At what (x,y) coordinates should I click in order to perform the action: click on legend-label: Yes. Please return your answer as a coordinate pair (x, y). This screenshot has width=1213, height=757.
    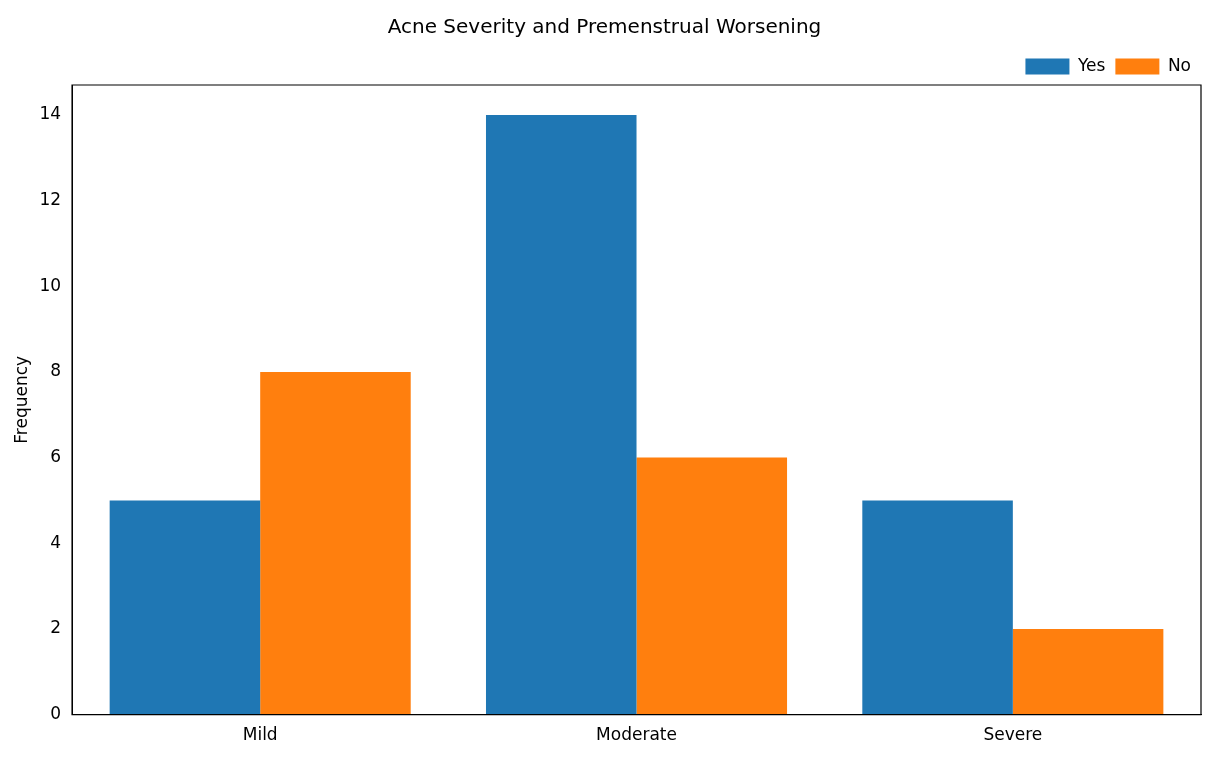
    Looking at the image, I should click on (1091, 64).